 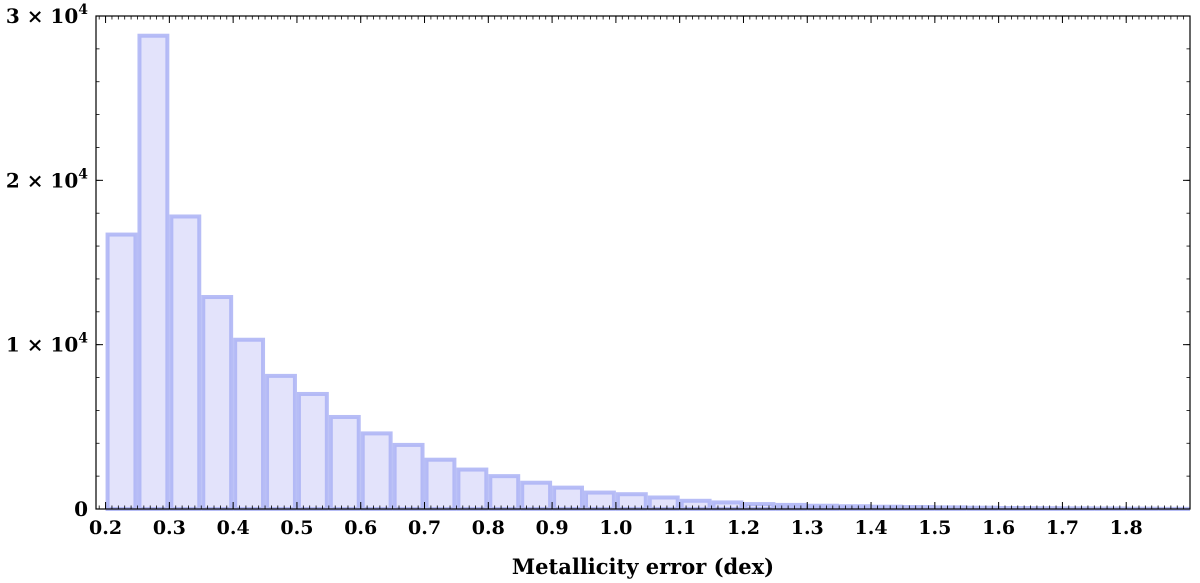 I want to click on y-tick-label: 1 × 10⁴, so click(x=47, y=344).